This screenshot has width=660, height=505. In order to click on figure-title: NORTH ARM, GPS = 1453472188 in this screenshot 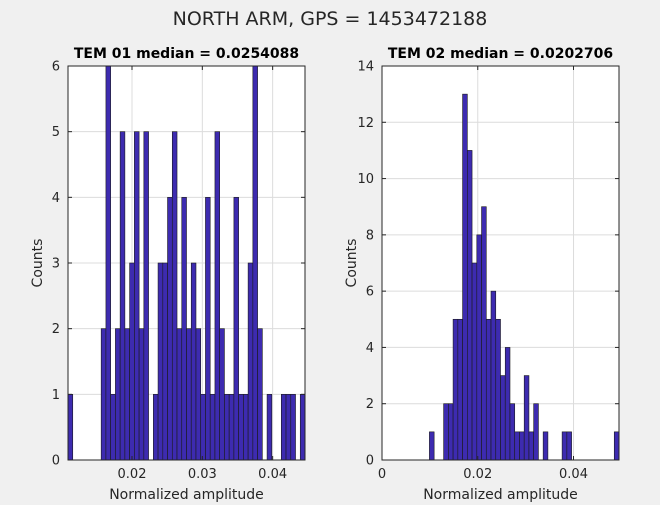, I will do `click(330, 19)`.